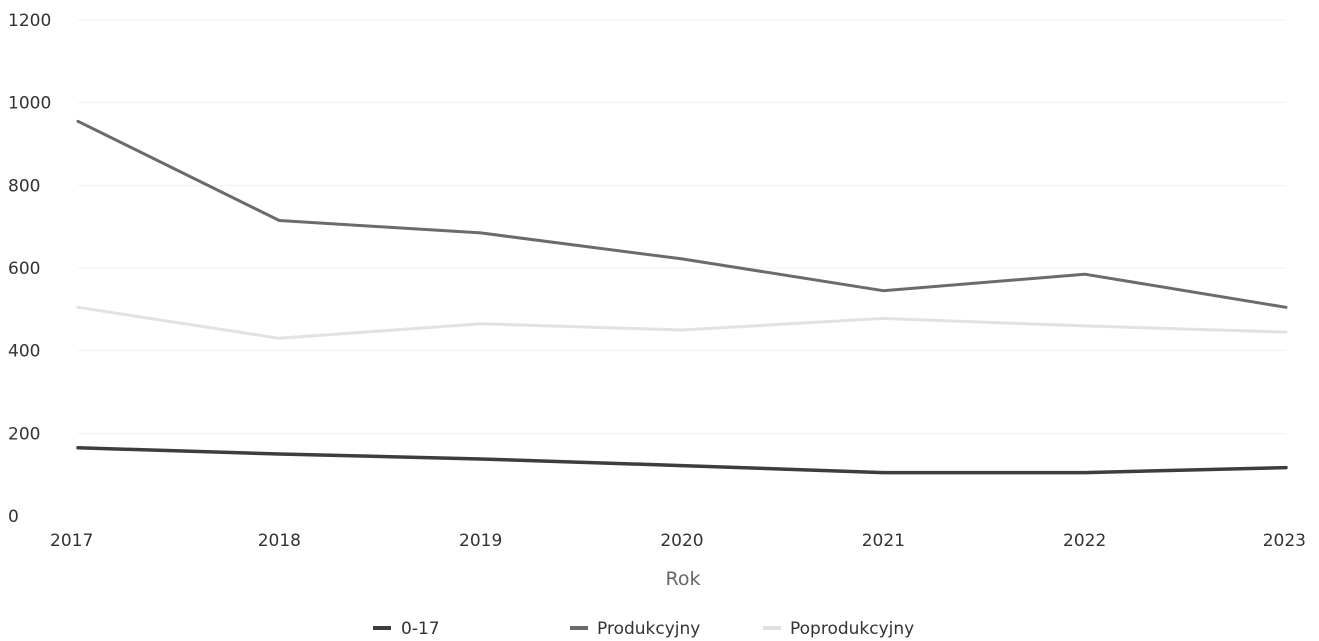  I want to click on y-tick-label: 1000, so click(29, 104).